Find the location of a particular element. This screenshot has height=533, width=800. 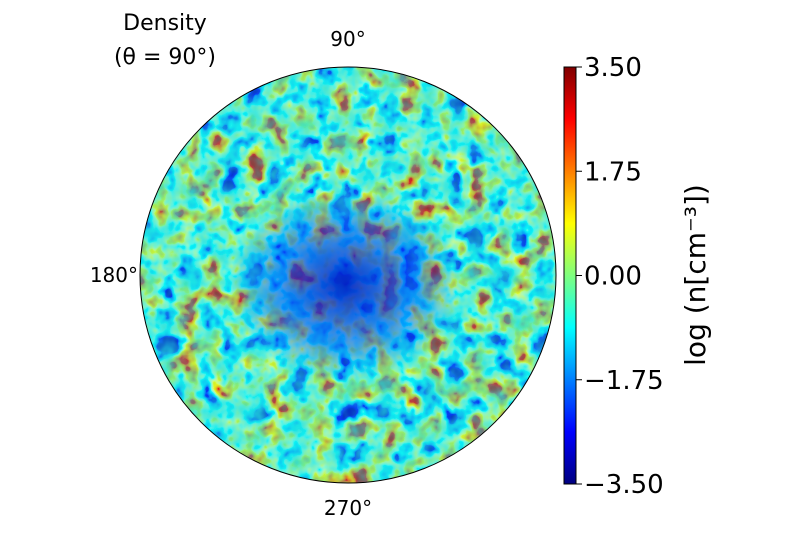

colorbar-gradient is located at coordinates (570, 275).